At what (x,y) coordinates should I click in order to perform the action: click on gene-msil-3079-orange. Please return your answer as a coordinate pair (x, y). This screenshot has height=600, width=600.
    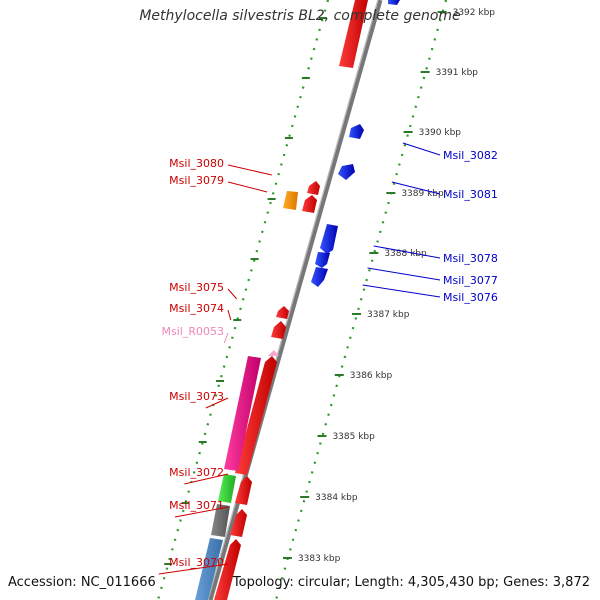
    Looking at the image, I should click on (290, 200).